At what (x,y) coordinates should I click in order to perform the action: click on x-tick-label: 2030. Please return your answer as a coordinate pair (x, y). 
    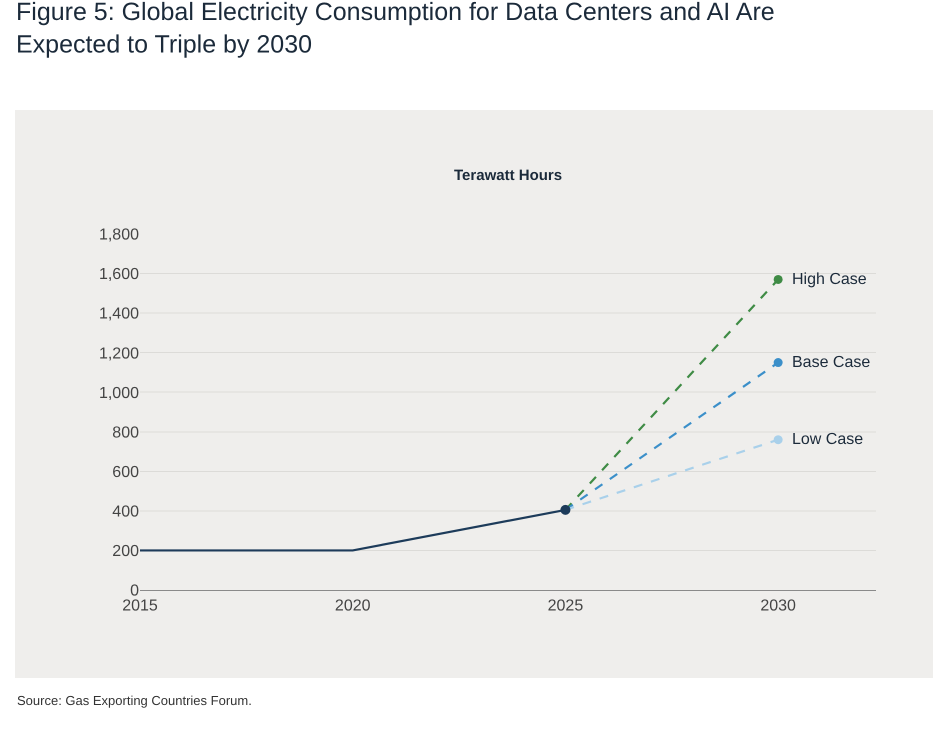
    Looking at the image, I should click on (778, 605).